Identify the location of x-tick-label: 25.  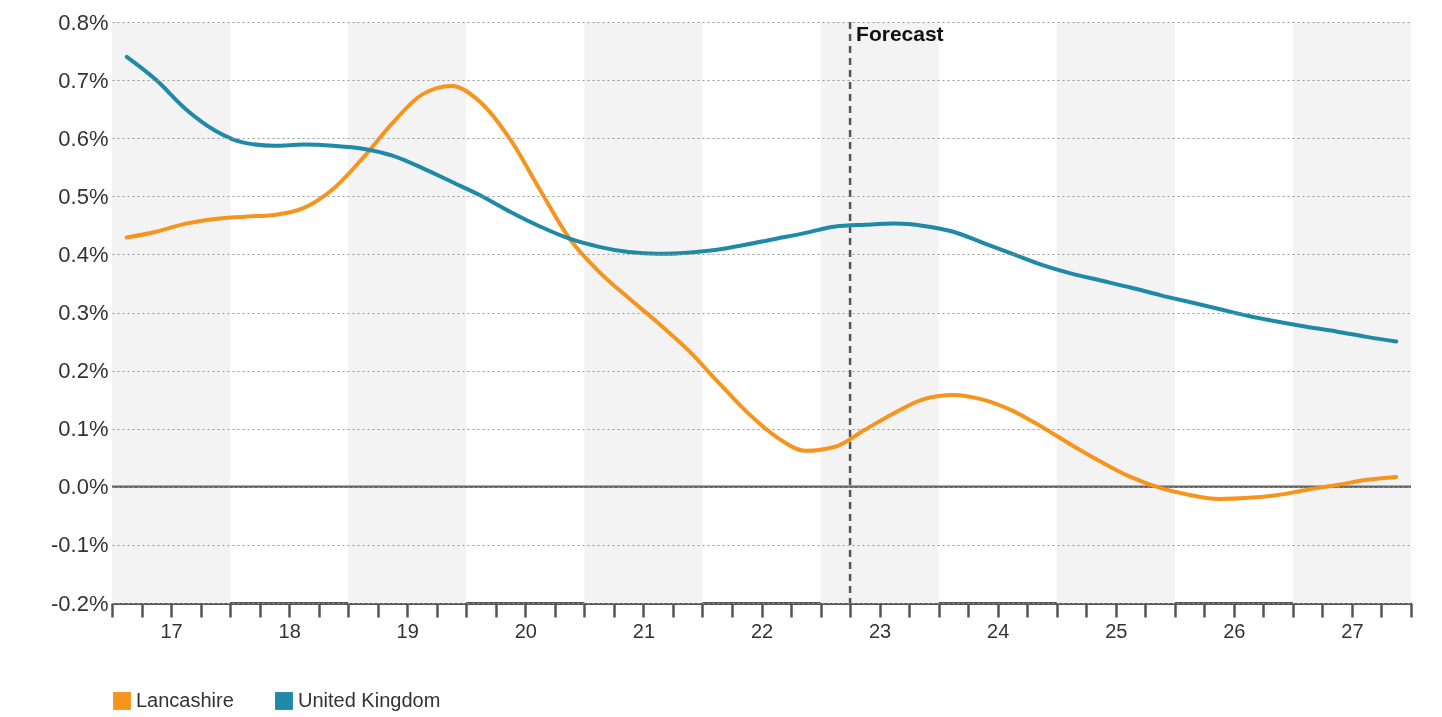
(1116, 630).